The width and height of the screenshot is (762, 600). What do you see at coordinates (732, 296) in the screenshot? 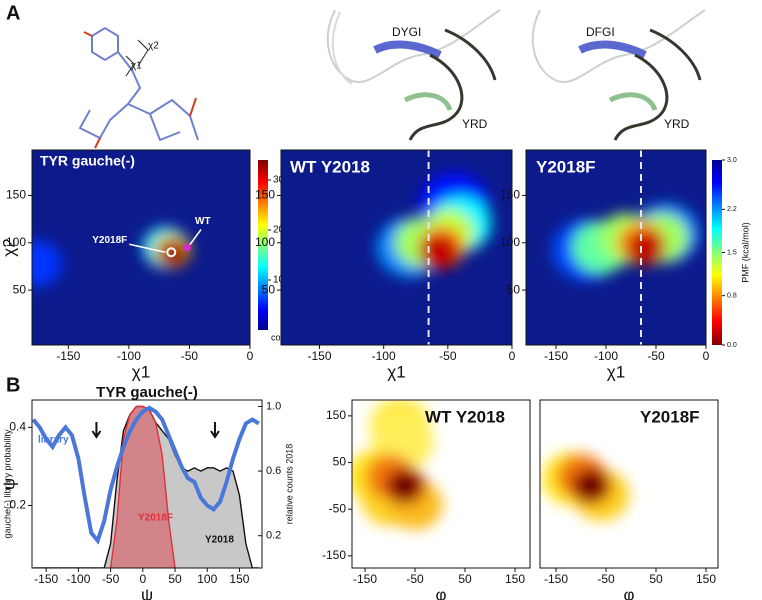
I see `colorbar-tick-label: 0.8` at bounding box center [732, 296].